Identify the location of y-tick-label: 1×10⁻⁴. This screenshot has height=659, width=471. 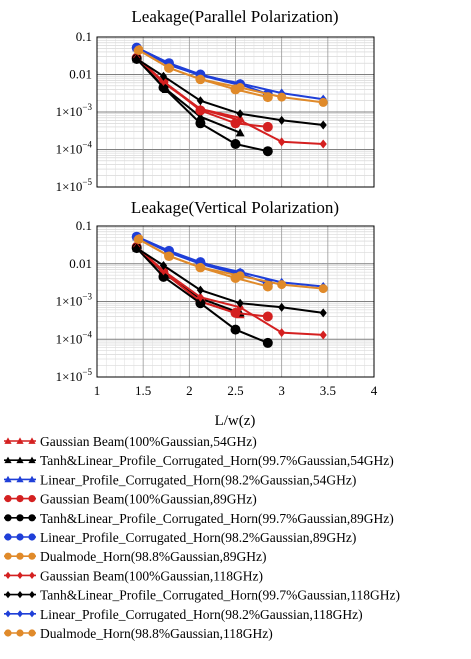
(74, 148).